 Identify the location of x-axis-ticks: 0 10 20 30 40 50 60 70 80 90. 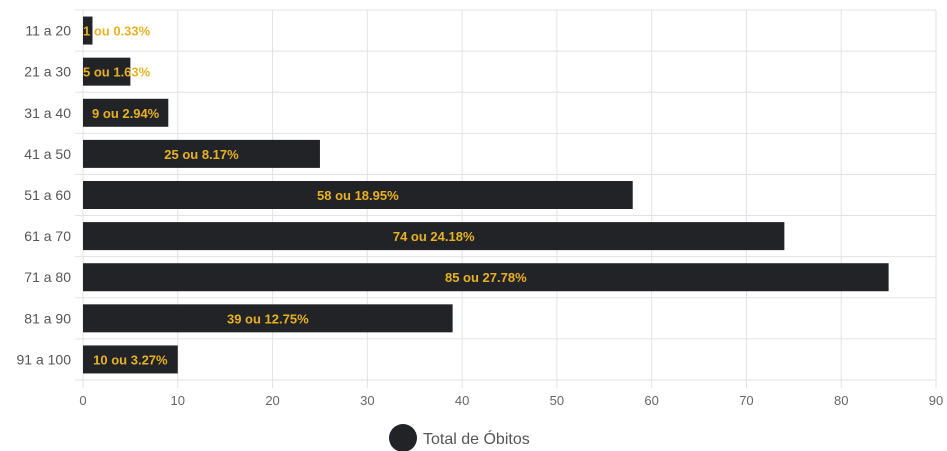
(511, 400).